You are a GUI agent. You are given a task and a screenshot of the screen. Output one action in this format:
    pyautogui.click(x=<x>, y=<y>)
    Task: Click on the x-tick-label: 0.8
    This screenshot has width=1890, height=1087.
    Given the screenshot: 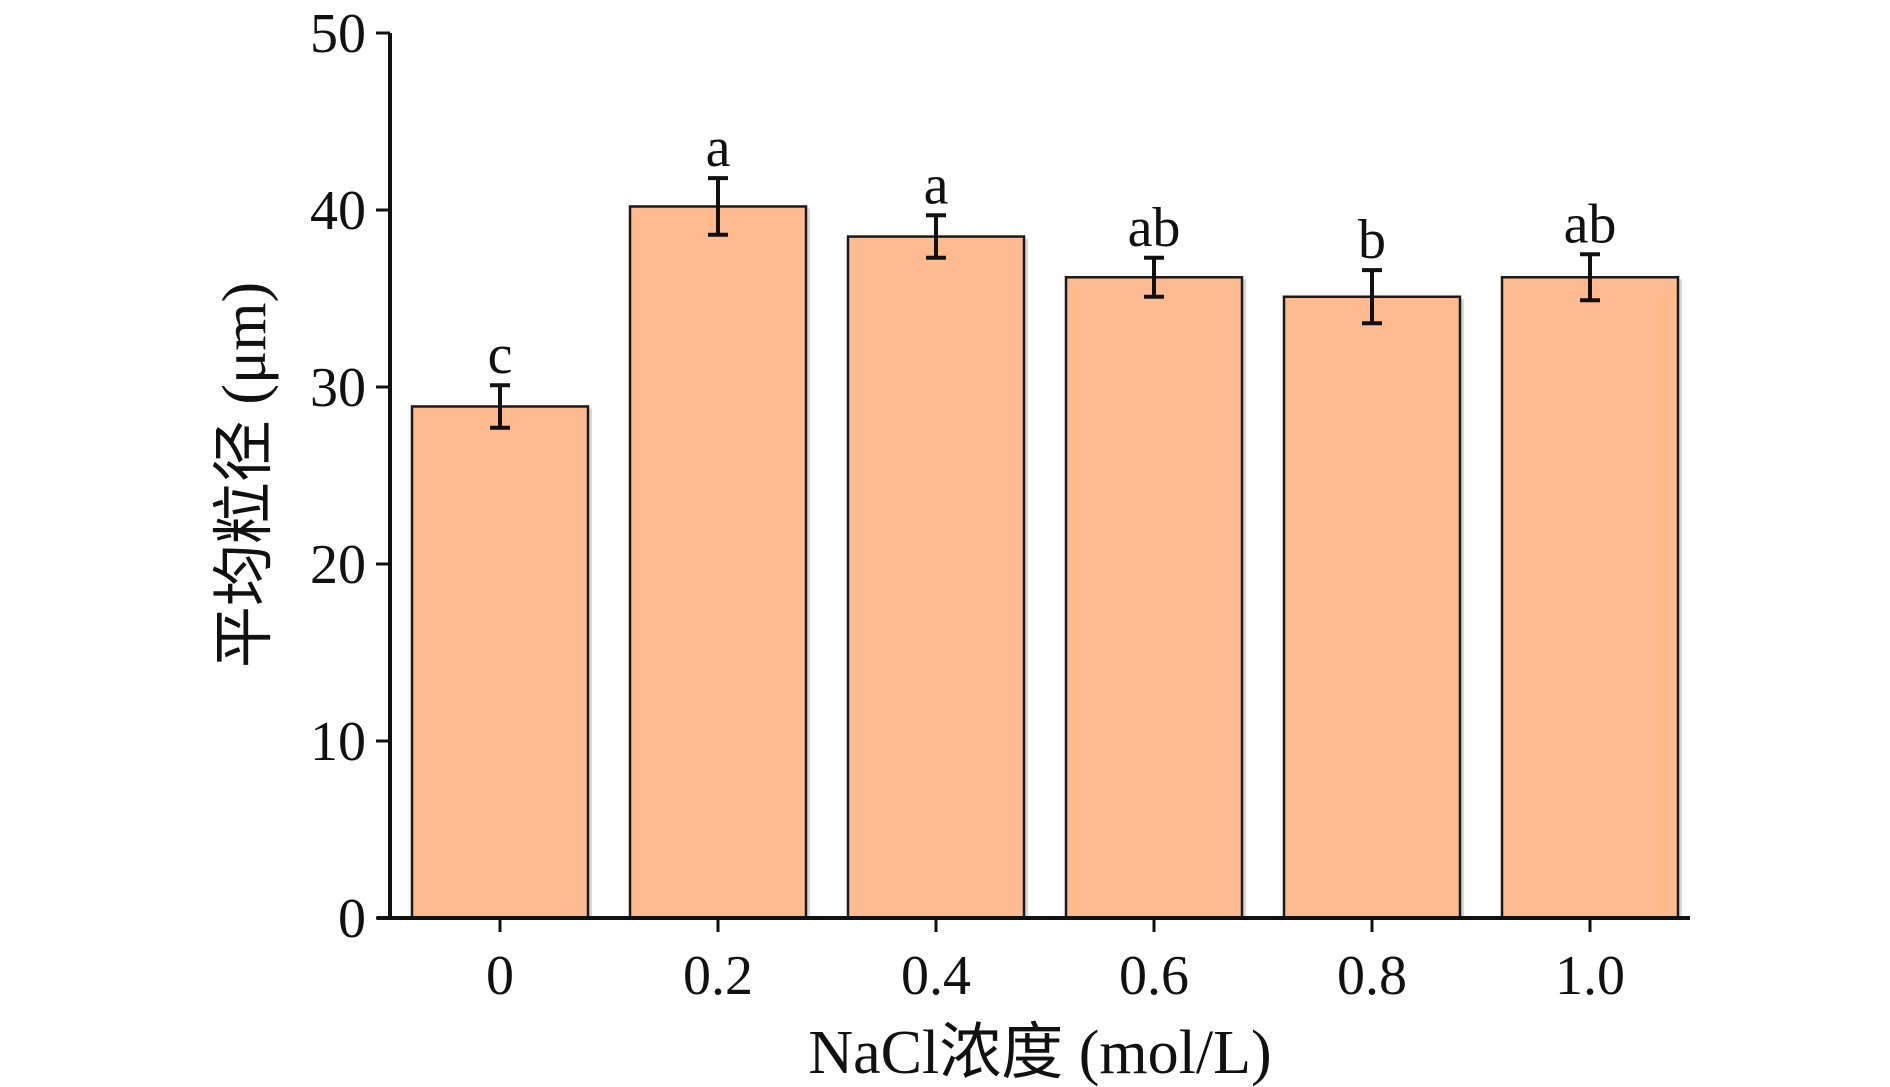 What is the action you would take?
    pyautogui.click(x=1372, y=976)
    